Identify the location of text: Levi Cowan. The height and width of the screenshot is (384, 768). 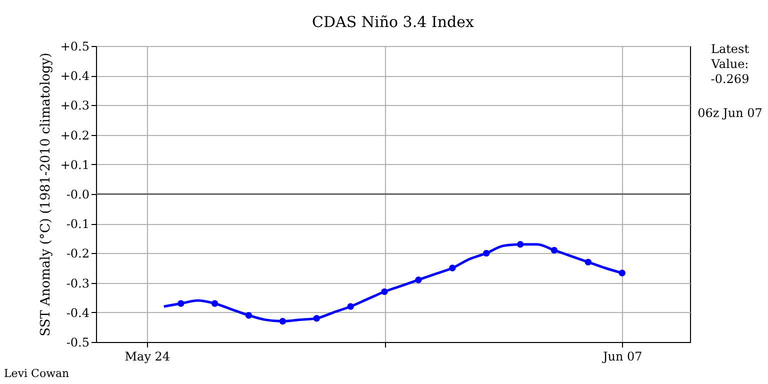
(37, 373).